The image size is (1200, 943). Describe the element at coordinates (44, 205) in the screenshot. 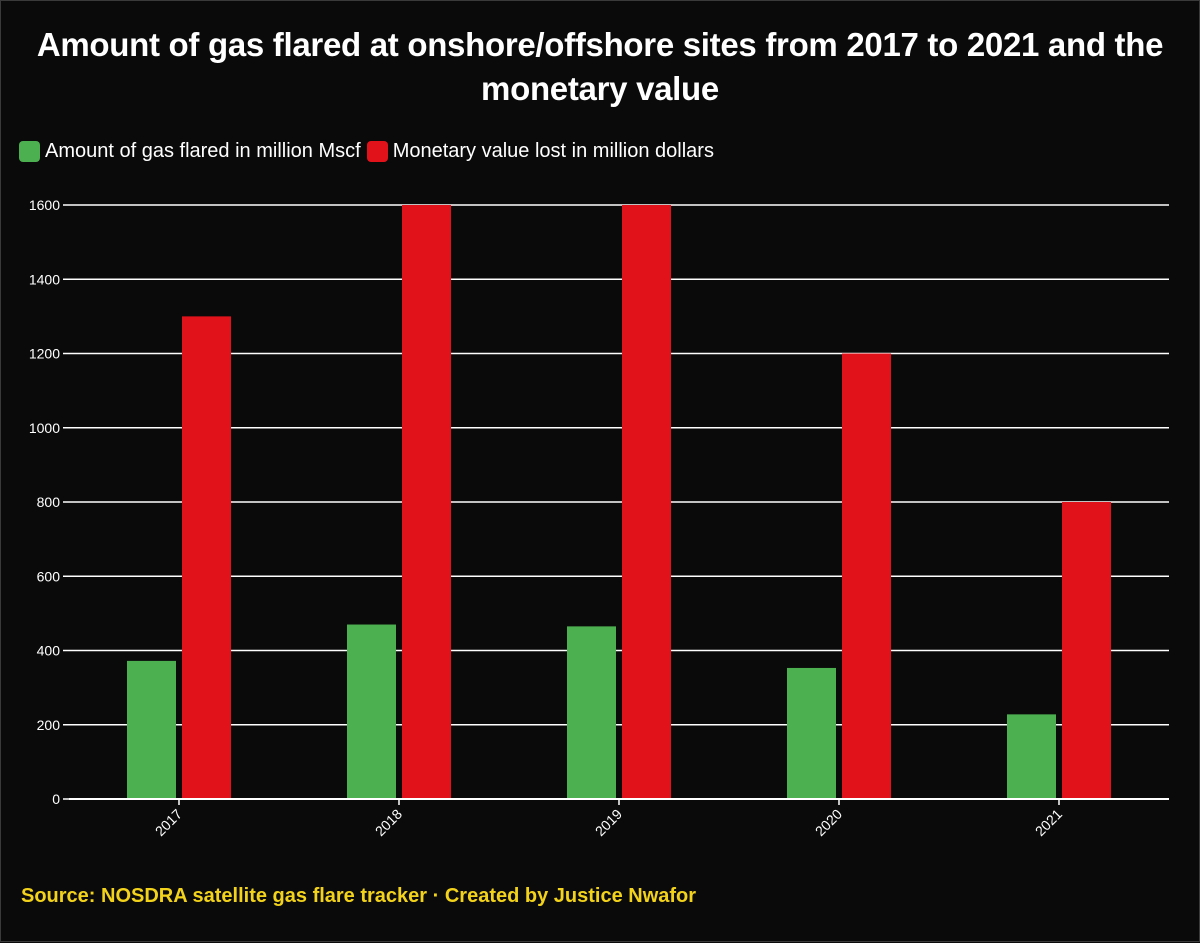

I see `y-tick-label: 1600` at that location.